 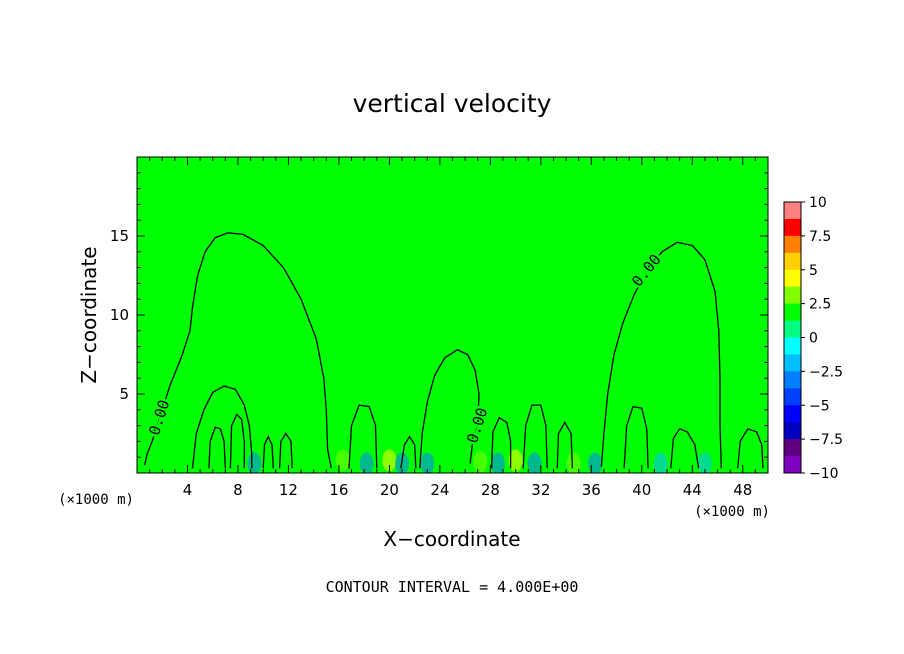 I want to click on x-axis-label: X−coordinate, so click(x=451, y=539).